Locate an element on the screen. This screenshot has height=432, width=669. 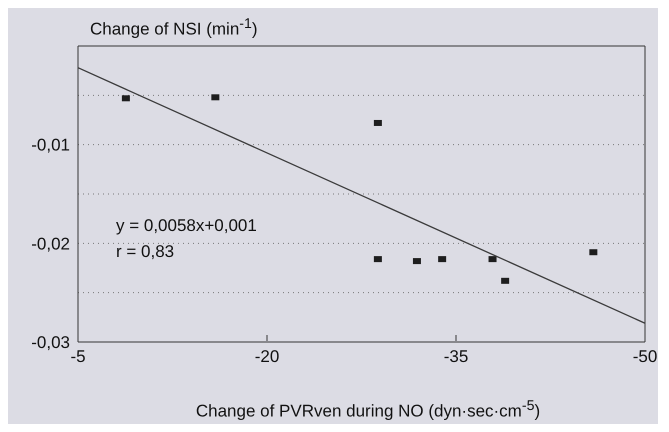
annotation: r = 0,83 is located at coordinates (145, 252).